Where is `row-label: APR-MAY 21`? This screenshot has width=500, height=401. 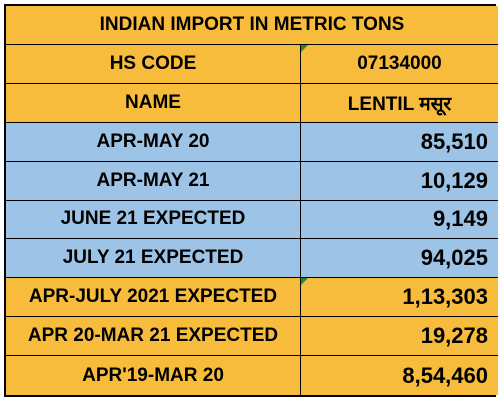 row-label: APR-MAY 21 is located at coordinates (153, 181).